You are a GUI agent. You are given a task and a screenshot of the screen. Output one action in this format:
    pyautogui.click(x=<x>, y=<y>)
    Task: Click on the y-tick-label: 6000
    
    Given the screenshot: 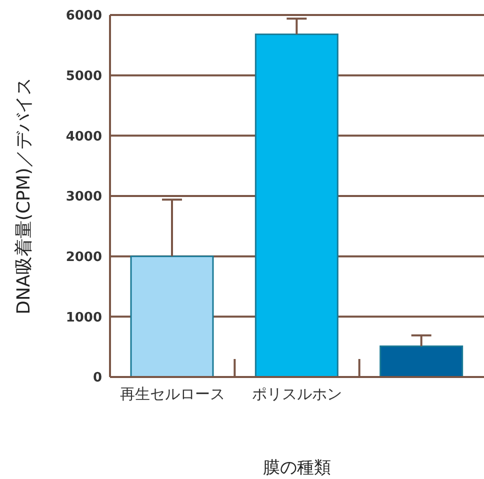 What is the action you would take?
    pyautogui.click(x=84, y=16)
    